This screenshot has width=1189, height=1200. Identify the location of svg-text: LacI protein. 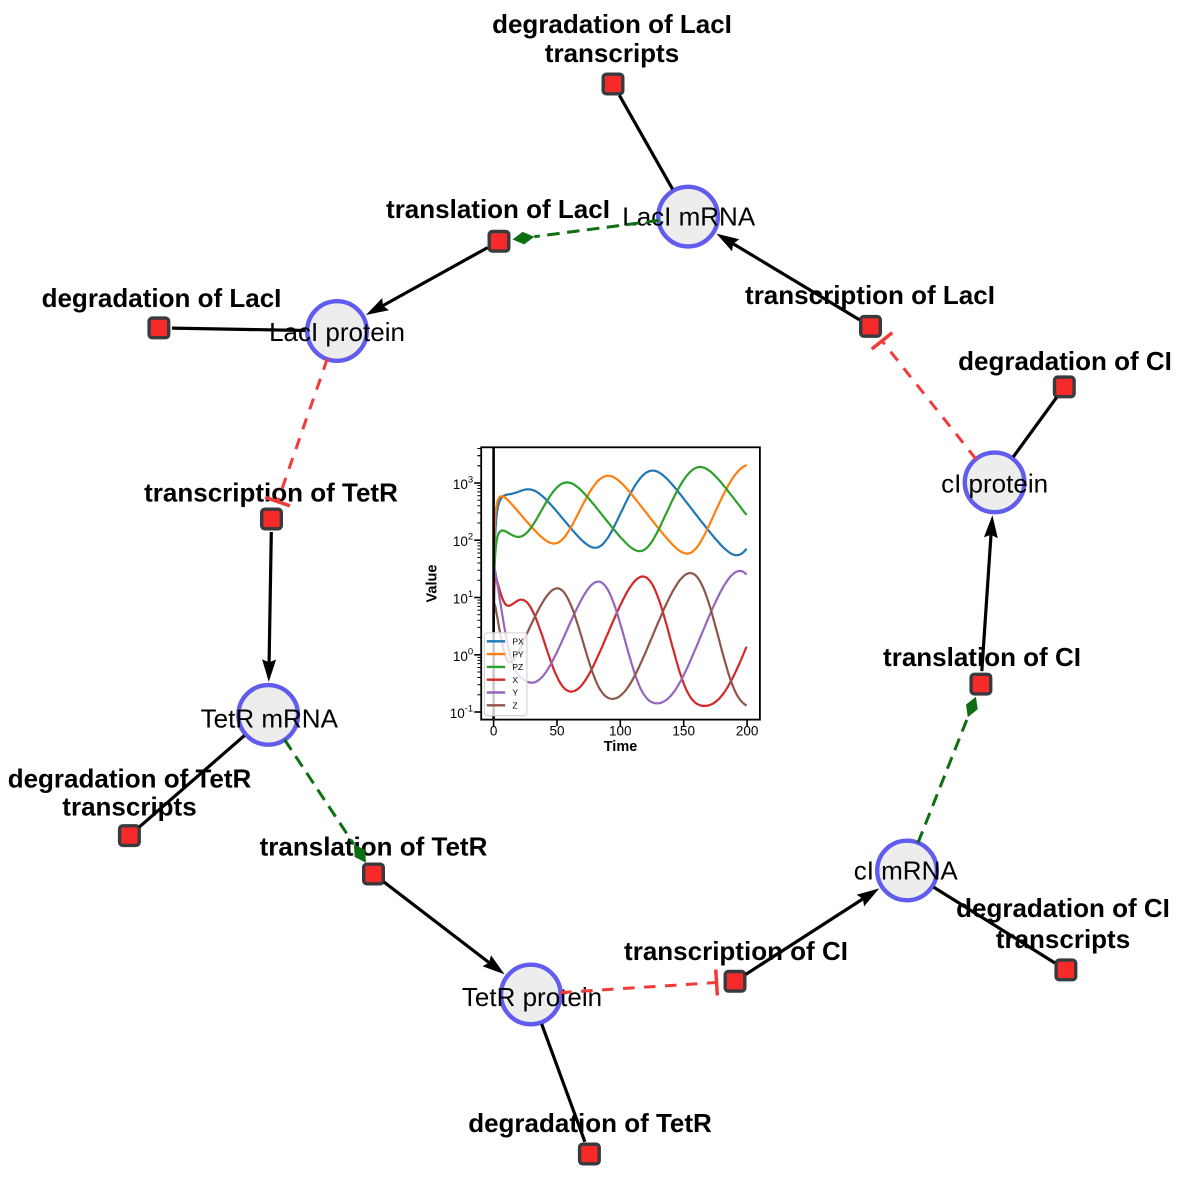
(337, 332).